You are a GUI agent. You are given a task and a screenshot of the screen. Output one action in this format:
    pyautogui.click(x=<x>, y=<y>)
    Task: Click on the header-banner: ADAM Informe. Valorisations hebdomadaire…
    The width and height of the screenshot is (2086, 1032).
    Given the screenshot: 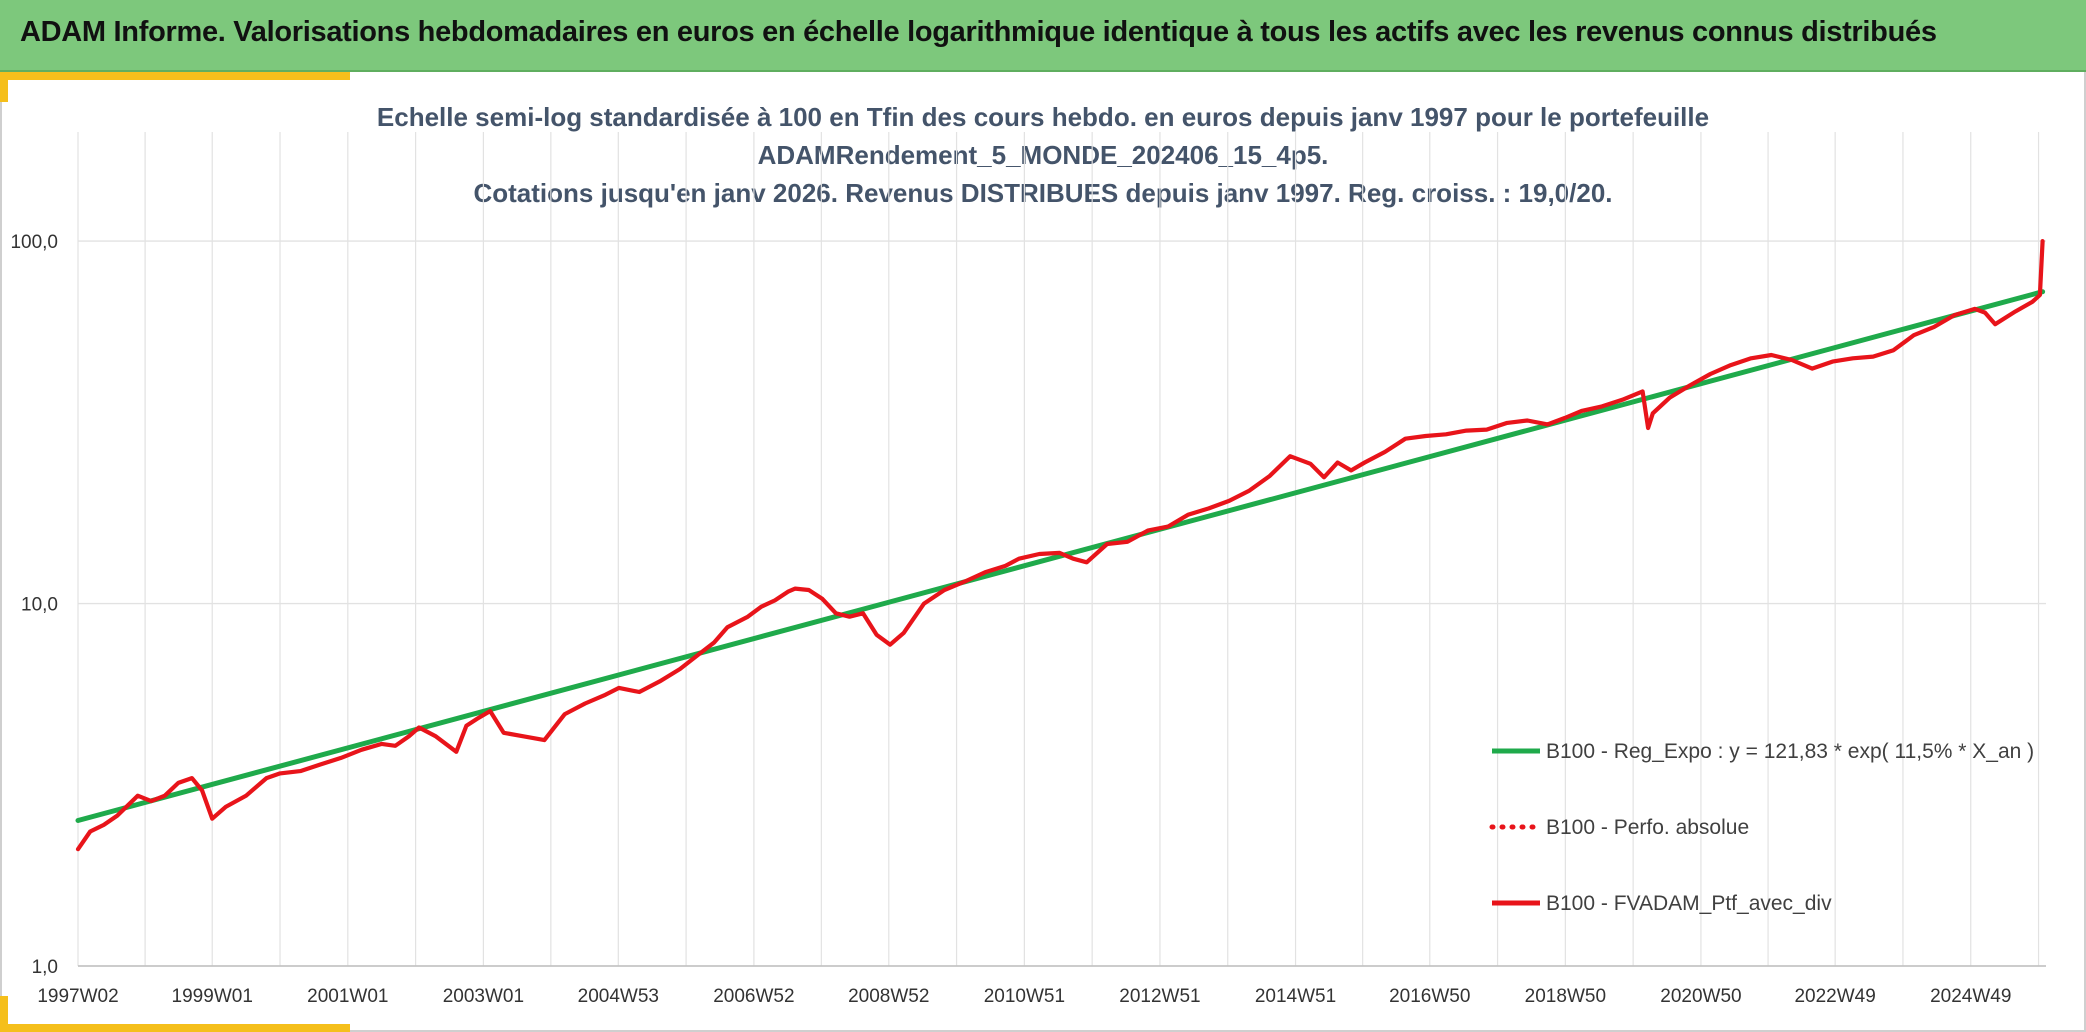 What is the action you would take?
    pyautogui.click(x=1043, y=36)
    